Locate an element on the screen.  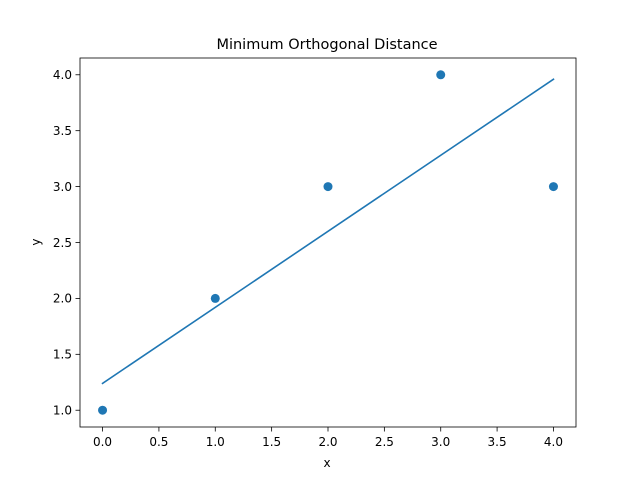
x-tick-label: 3.0 is located at coordinates (440, 442).